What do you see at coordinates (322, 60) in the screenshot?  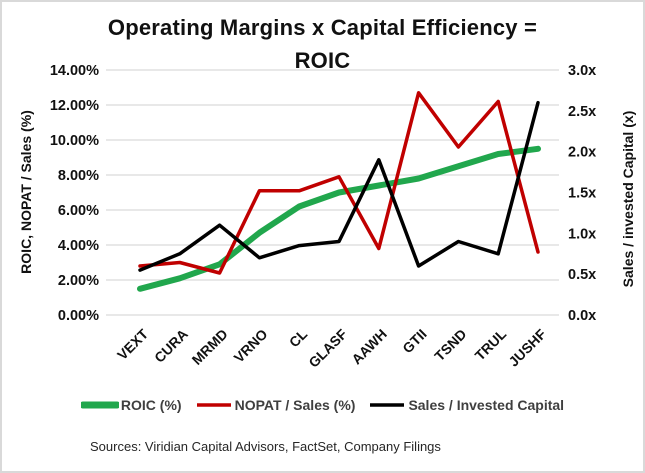 I see `chart-title-line-2: ROIC` at bounding box center [322, 60].